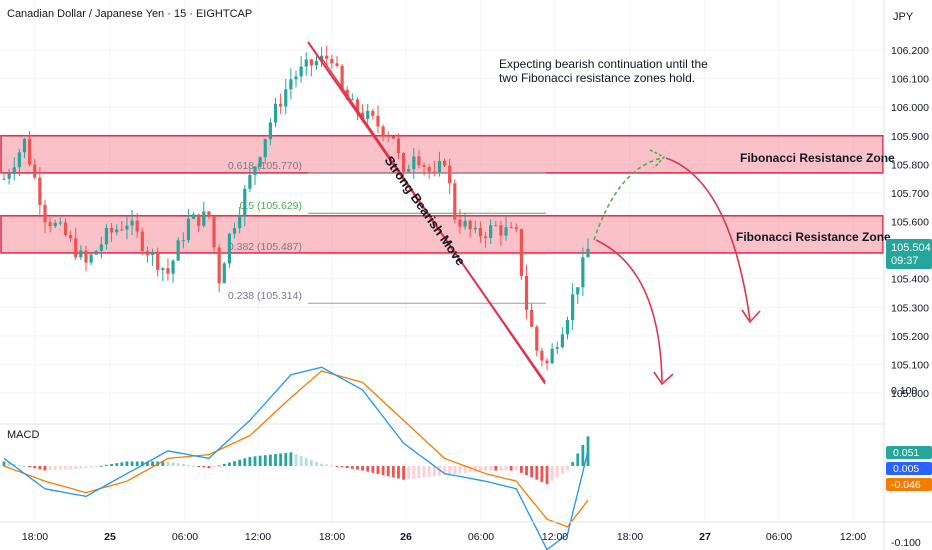 This screenshot has height=550, width=932. I want to click on projection-up-arrow, so click(628, 199).